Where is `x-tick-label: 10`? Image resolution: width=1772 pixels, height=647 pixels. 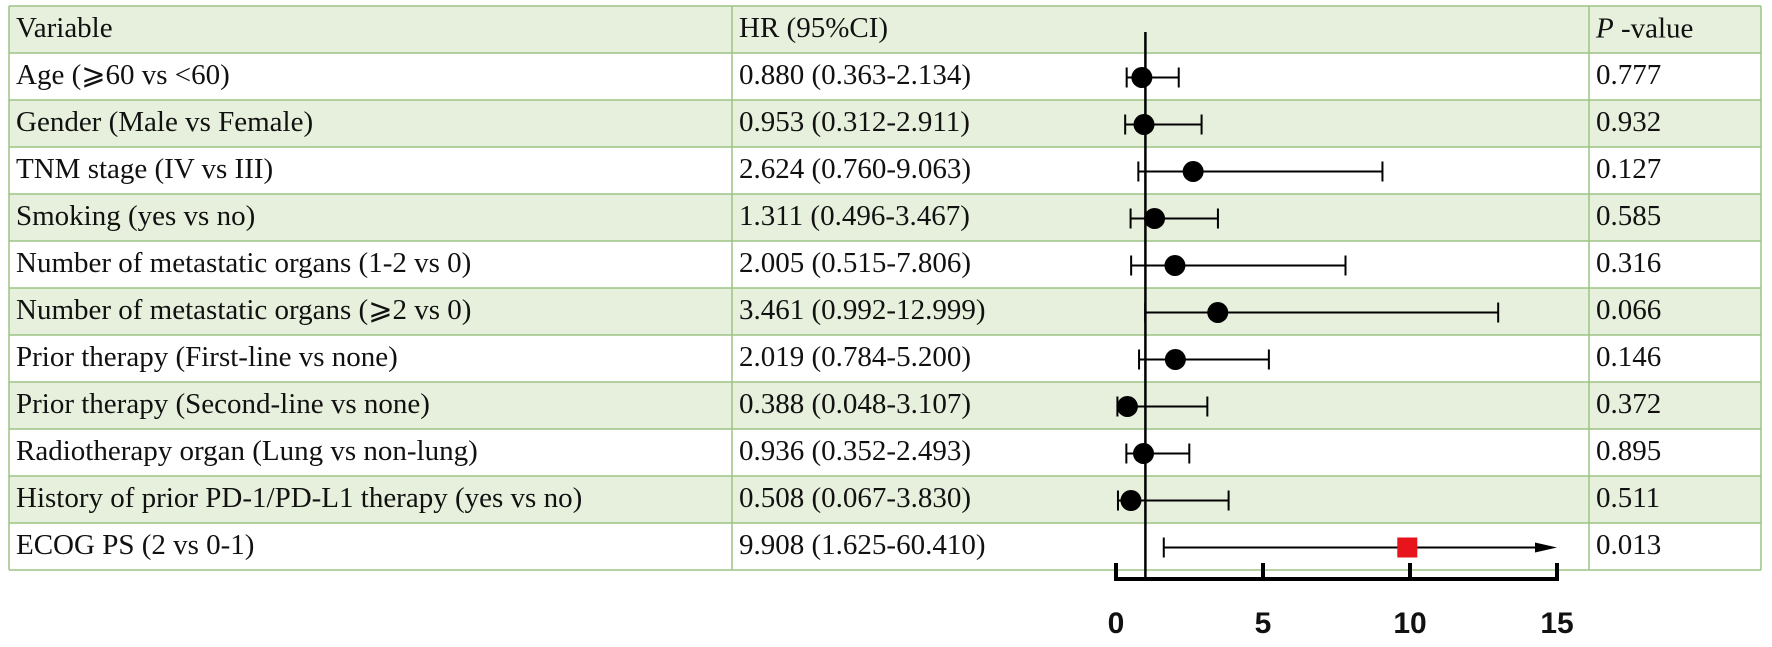 x-tick-label: 10 is located at coordinates (1409, 623).